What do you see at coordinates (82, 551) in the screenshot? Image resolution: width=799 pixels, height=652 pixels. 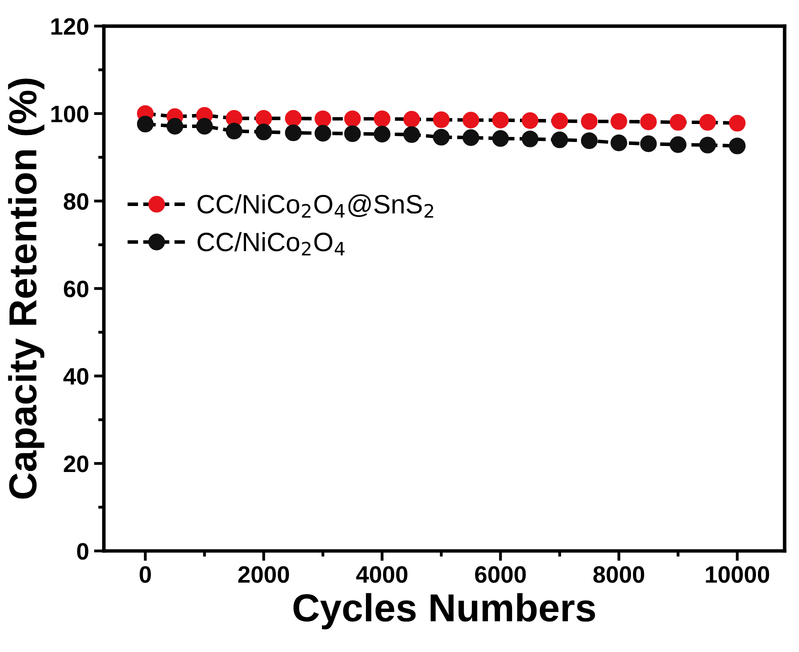 I see `y-tick-label: 0` at bounding box center [82, 551].